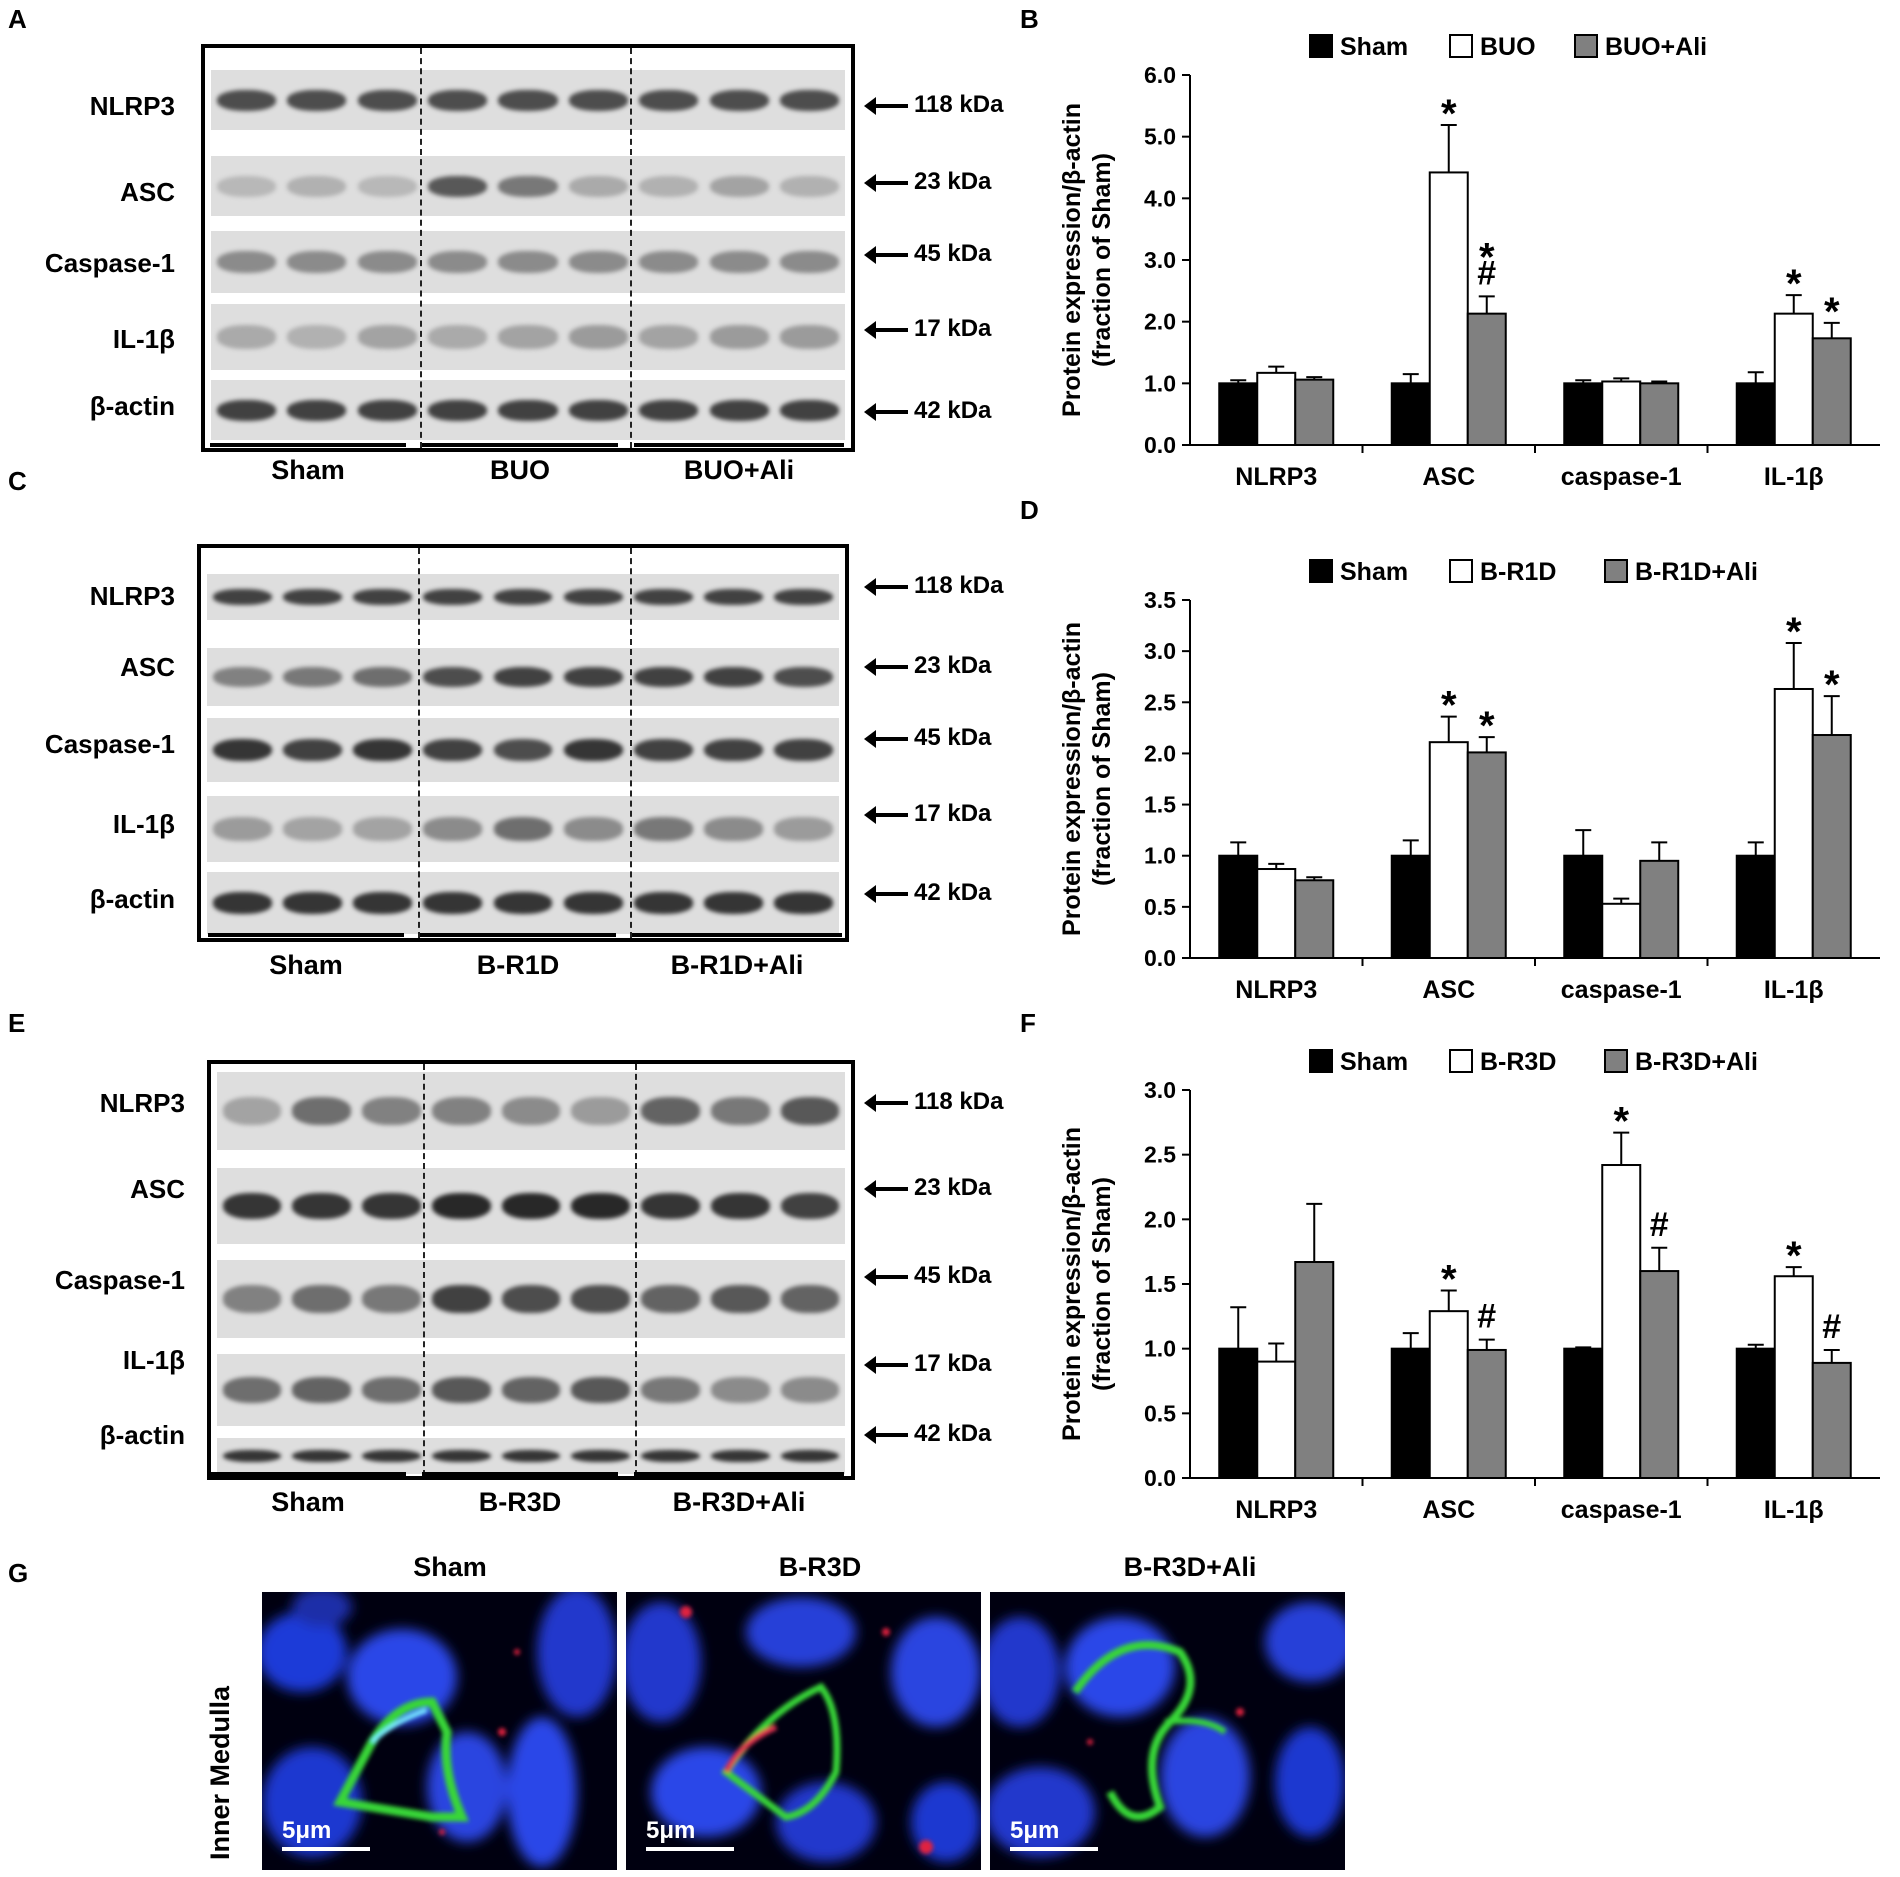  I want to click on legend-label: B-R3D+Ali, so click(1696, 1062).